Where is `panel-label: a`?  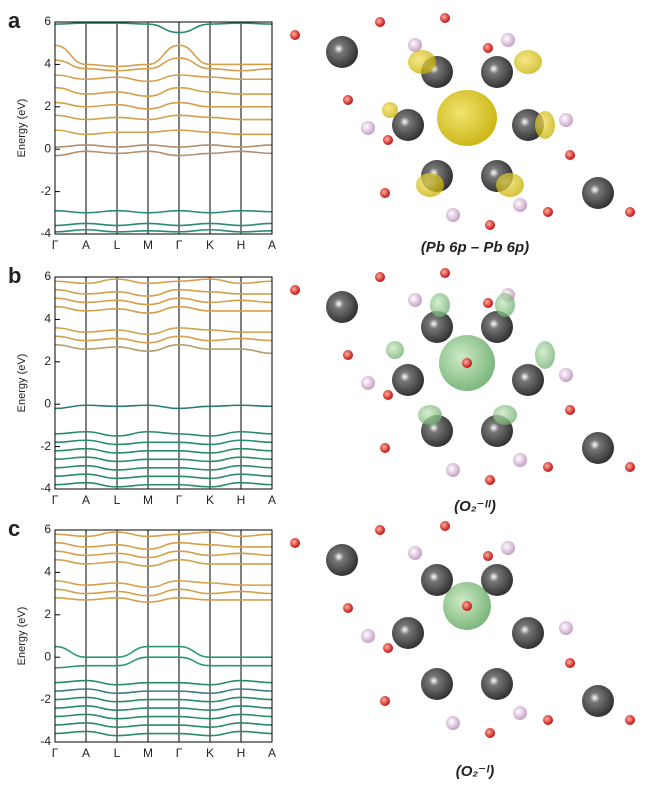
panel-label: a is located at coordinates (14, 20).